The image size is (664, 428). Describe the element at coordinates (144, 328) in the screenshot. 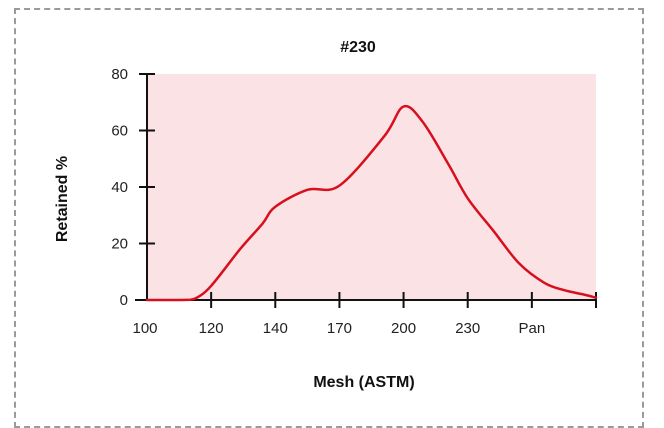

I see `x-tick-label-100: 100` at that location.